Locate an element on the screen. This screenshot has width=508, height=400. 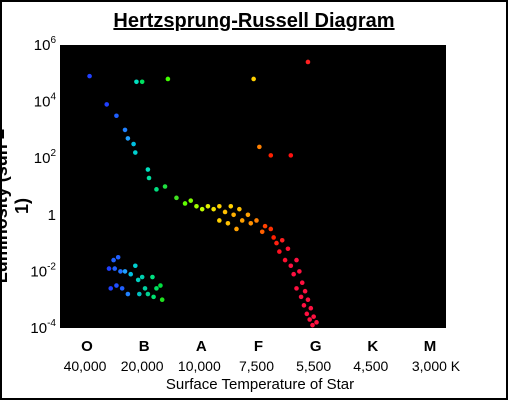
y-tick-label: 10⁴ is located at coordinates (45, 101).